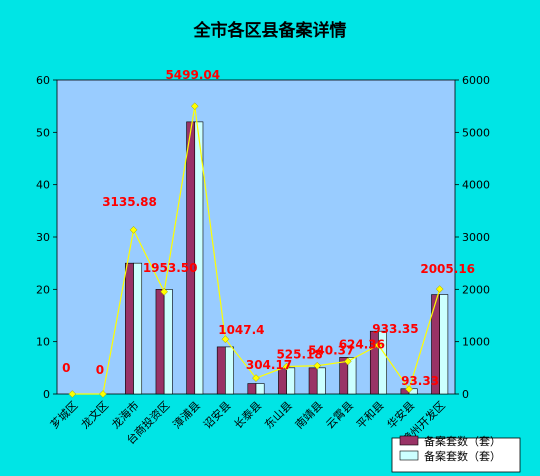 Image resolution: width=540 pixels, height=476 pixels. What do you see at coordinates (476, 132) in the screenshot?
I see `y-right-tick-label: 5000` at bounding box center [476, 132].